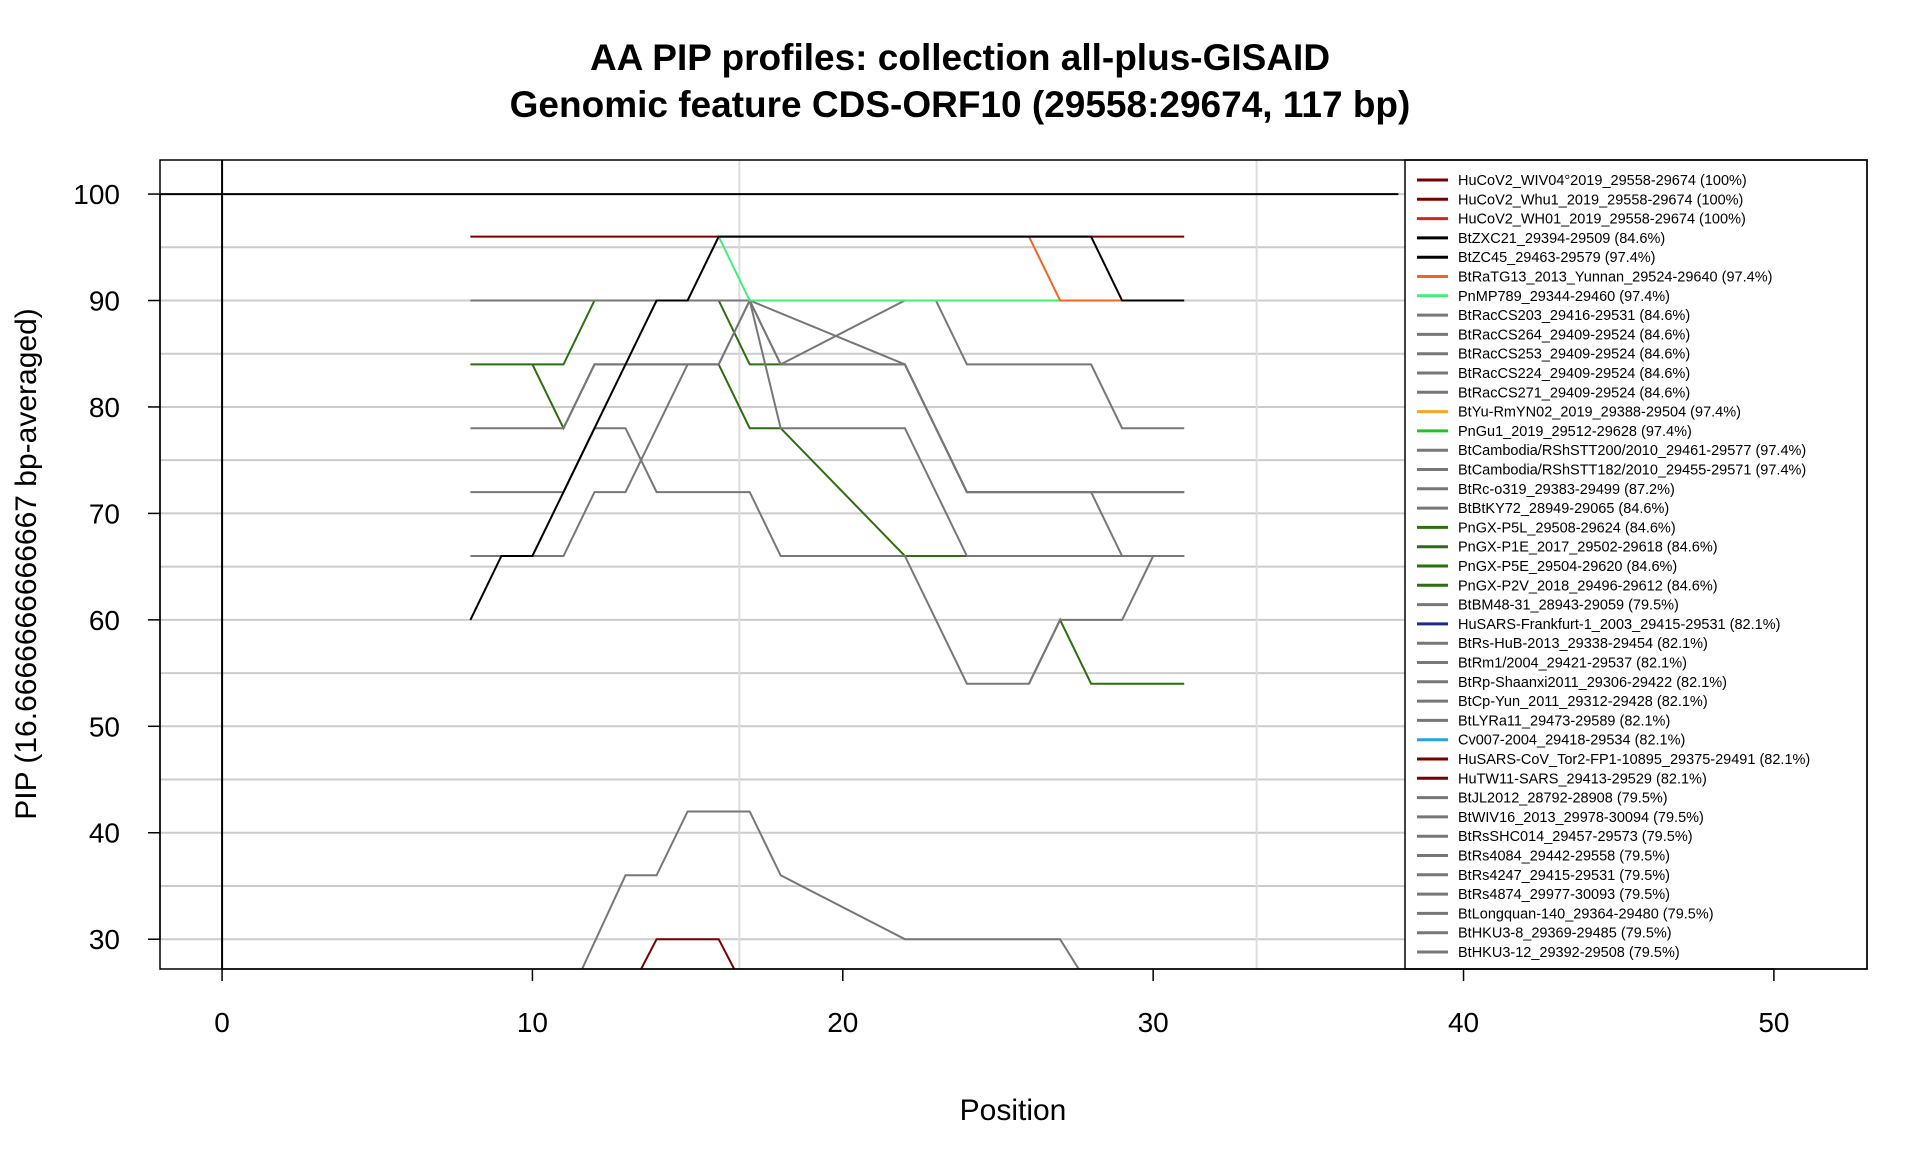 The width and height of the screenshot is (1920, 1152). What do you see at coordinates (1583, 644) in the screenshot?
I see `legend-item-label: BtRs-HuB-2013_29338-29454 (82.1%)` at bounding box center [1583, 644].